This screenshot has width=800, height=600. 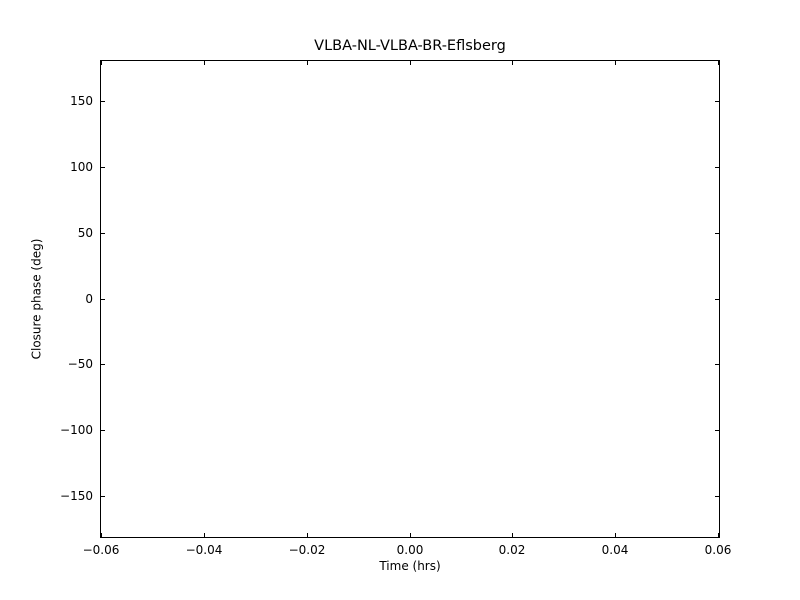 What do you see at coordinates (85, 233) in the screenshot?
I see `y-tick-label: 50` at bounding box center [85, 233].